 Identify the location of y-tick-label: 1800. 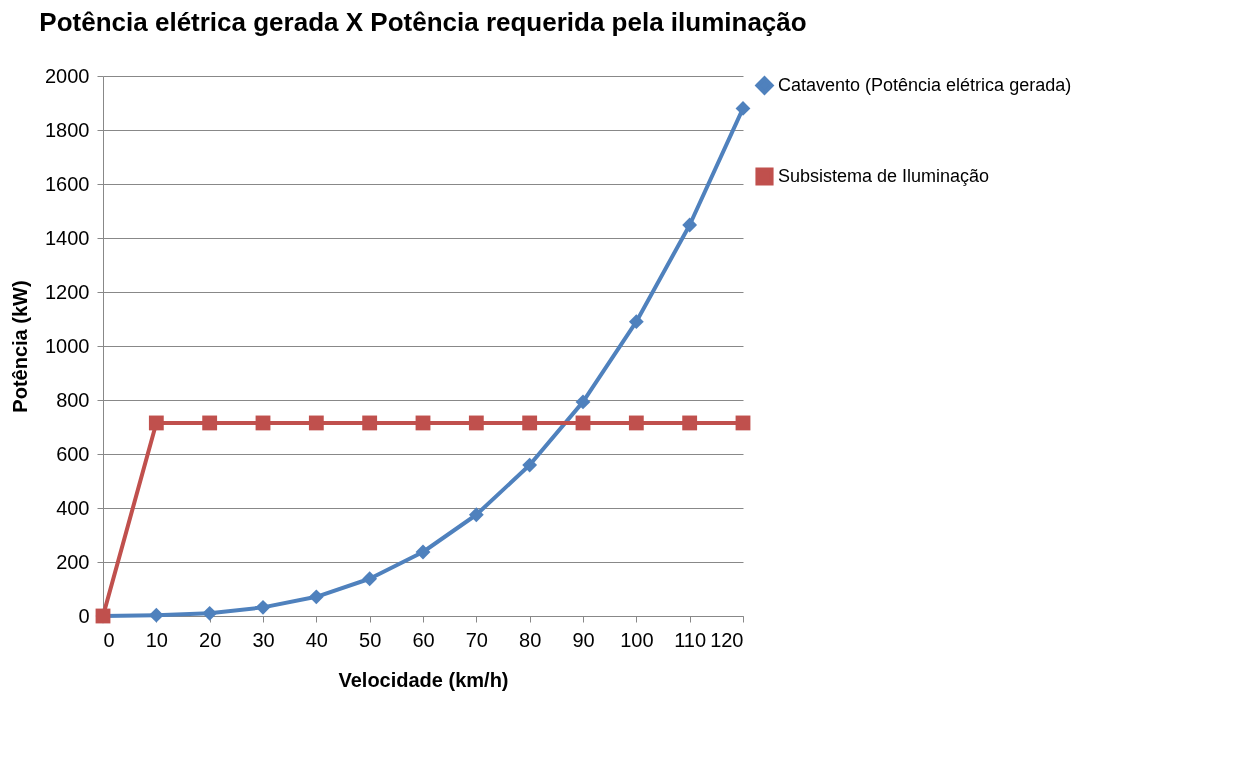
(67, 129).